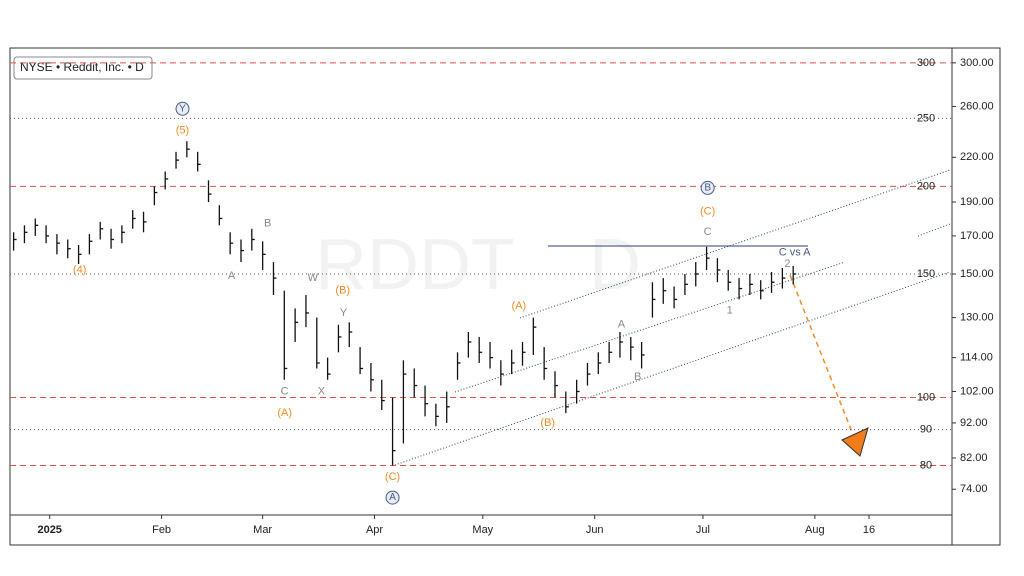 This screenshot has height=576, width=1024. What do you see at coordinates (976, 358) in the screenshot?
I see `y-tick-label: 114.00` at bounding box center [976, 358].